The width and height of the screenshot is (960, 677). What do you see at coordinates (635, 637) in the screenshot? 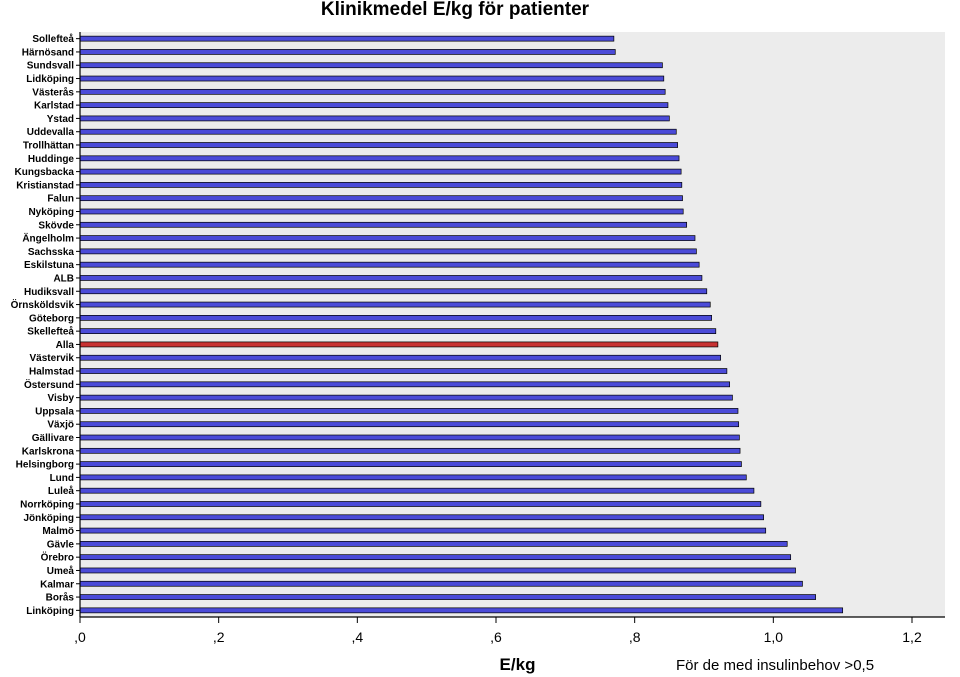
I see `x-tick-label: ,8` at bounding box center [635, 637].